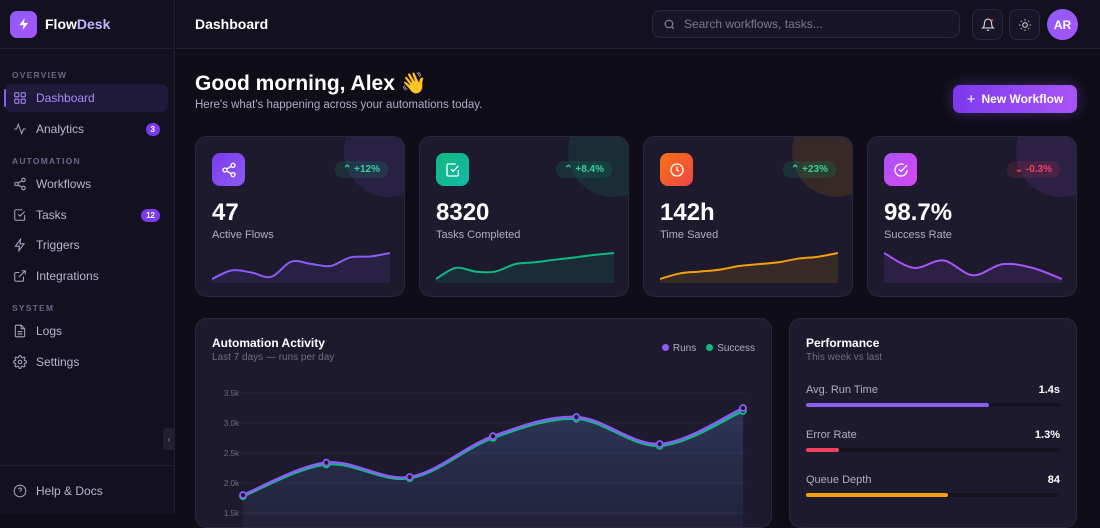  What do you see at coordinates (689, 235) in the screenshot?
I see `stat-label: Time Saved` at bounding box center [689, 235].